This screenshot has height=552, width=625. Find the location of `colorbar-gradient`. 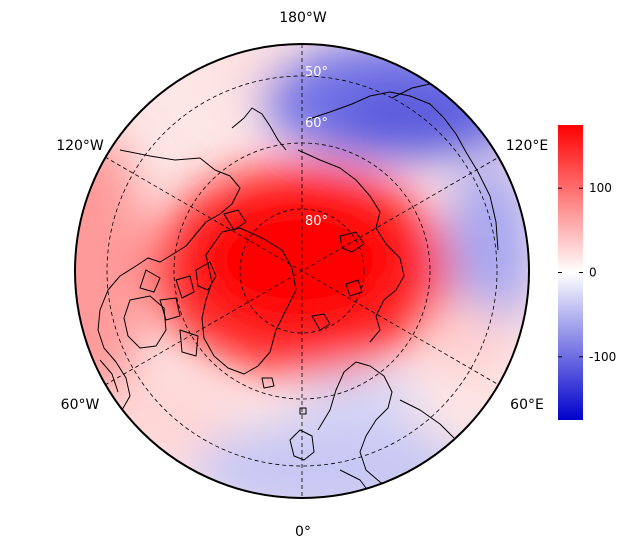

colorbar-gradient is located at coordinates (570, 272).